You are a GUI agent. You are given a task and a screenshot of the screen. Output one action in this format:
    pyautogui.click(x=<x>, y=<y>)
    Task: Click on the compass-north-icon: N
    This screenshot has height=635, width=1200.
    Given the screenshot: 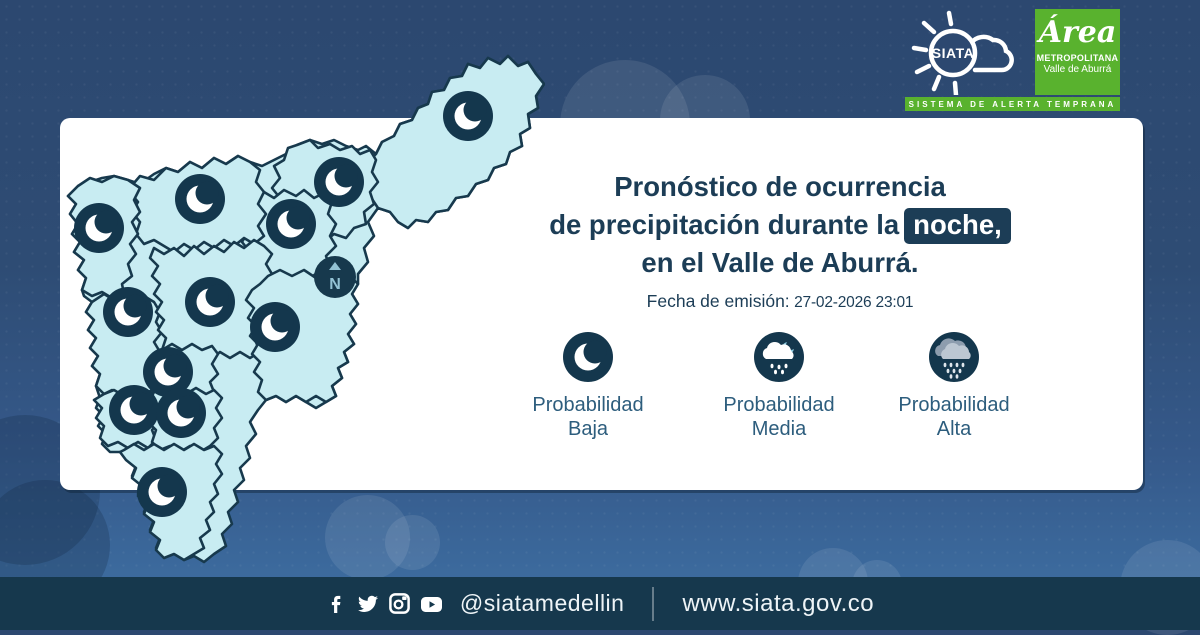 What is the action you would take?
    pyautogui.click(x=335, y=277)
    